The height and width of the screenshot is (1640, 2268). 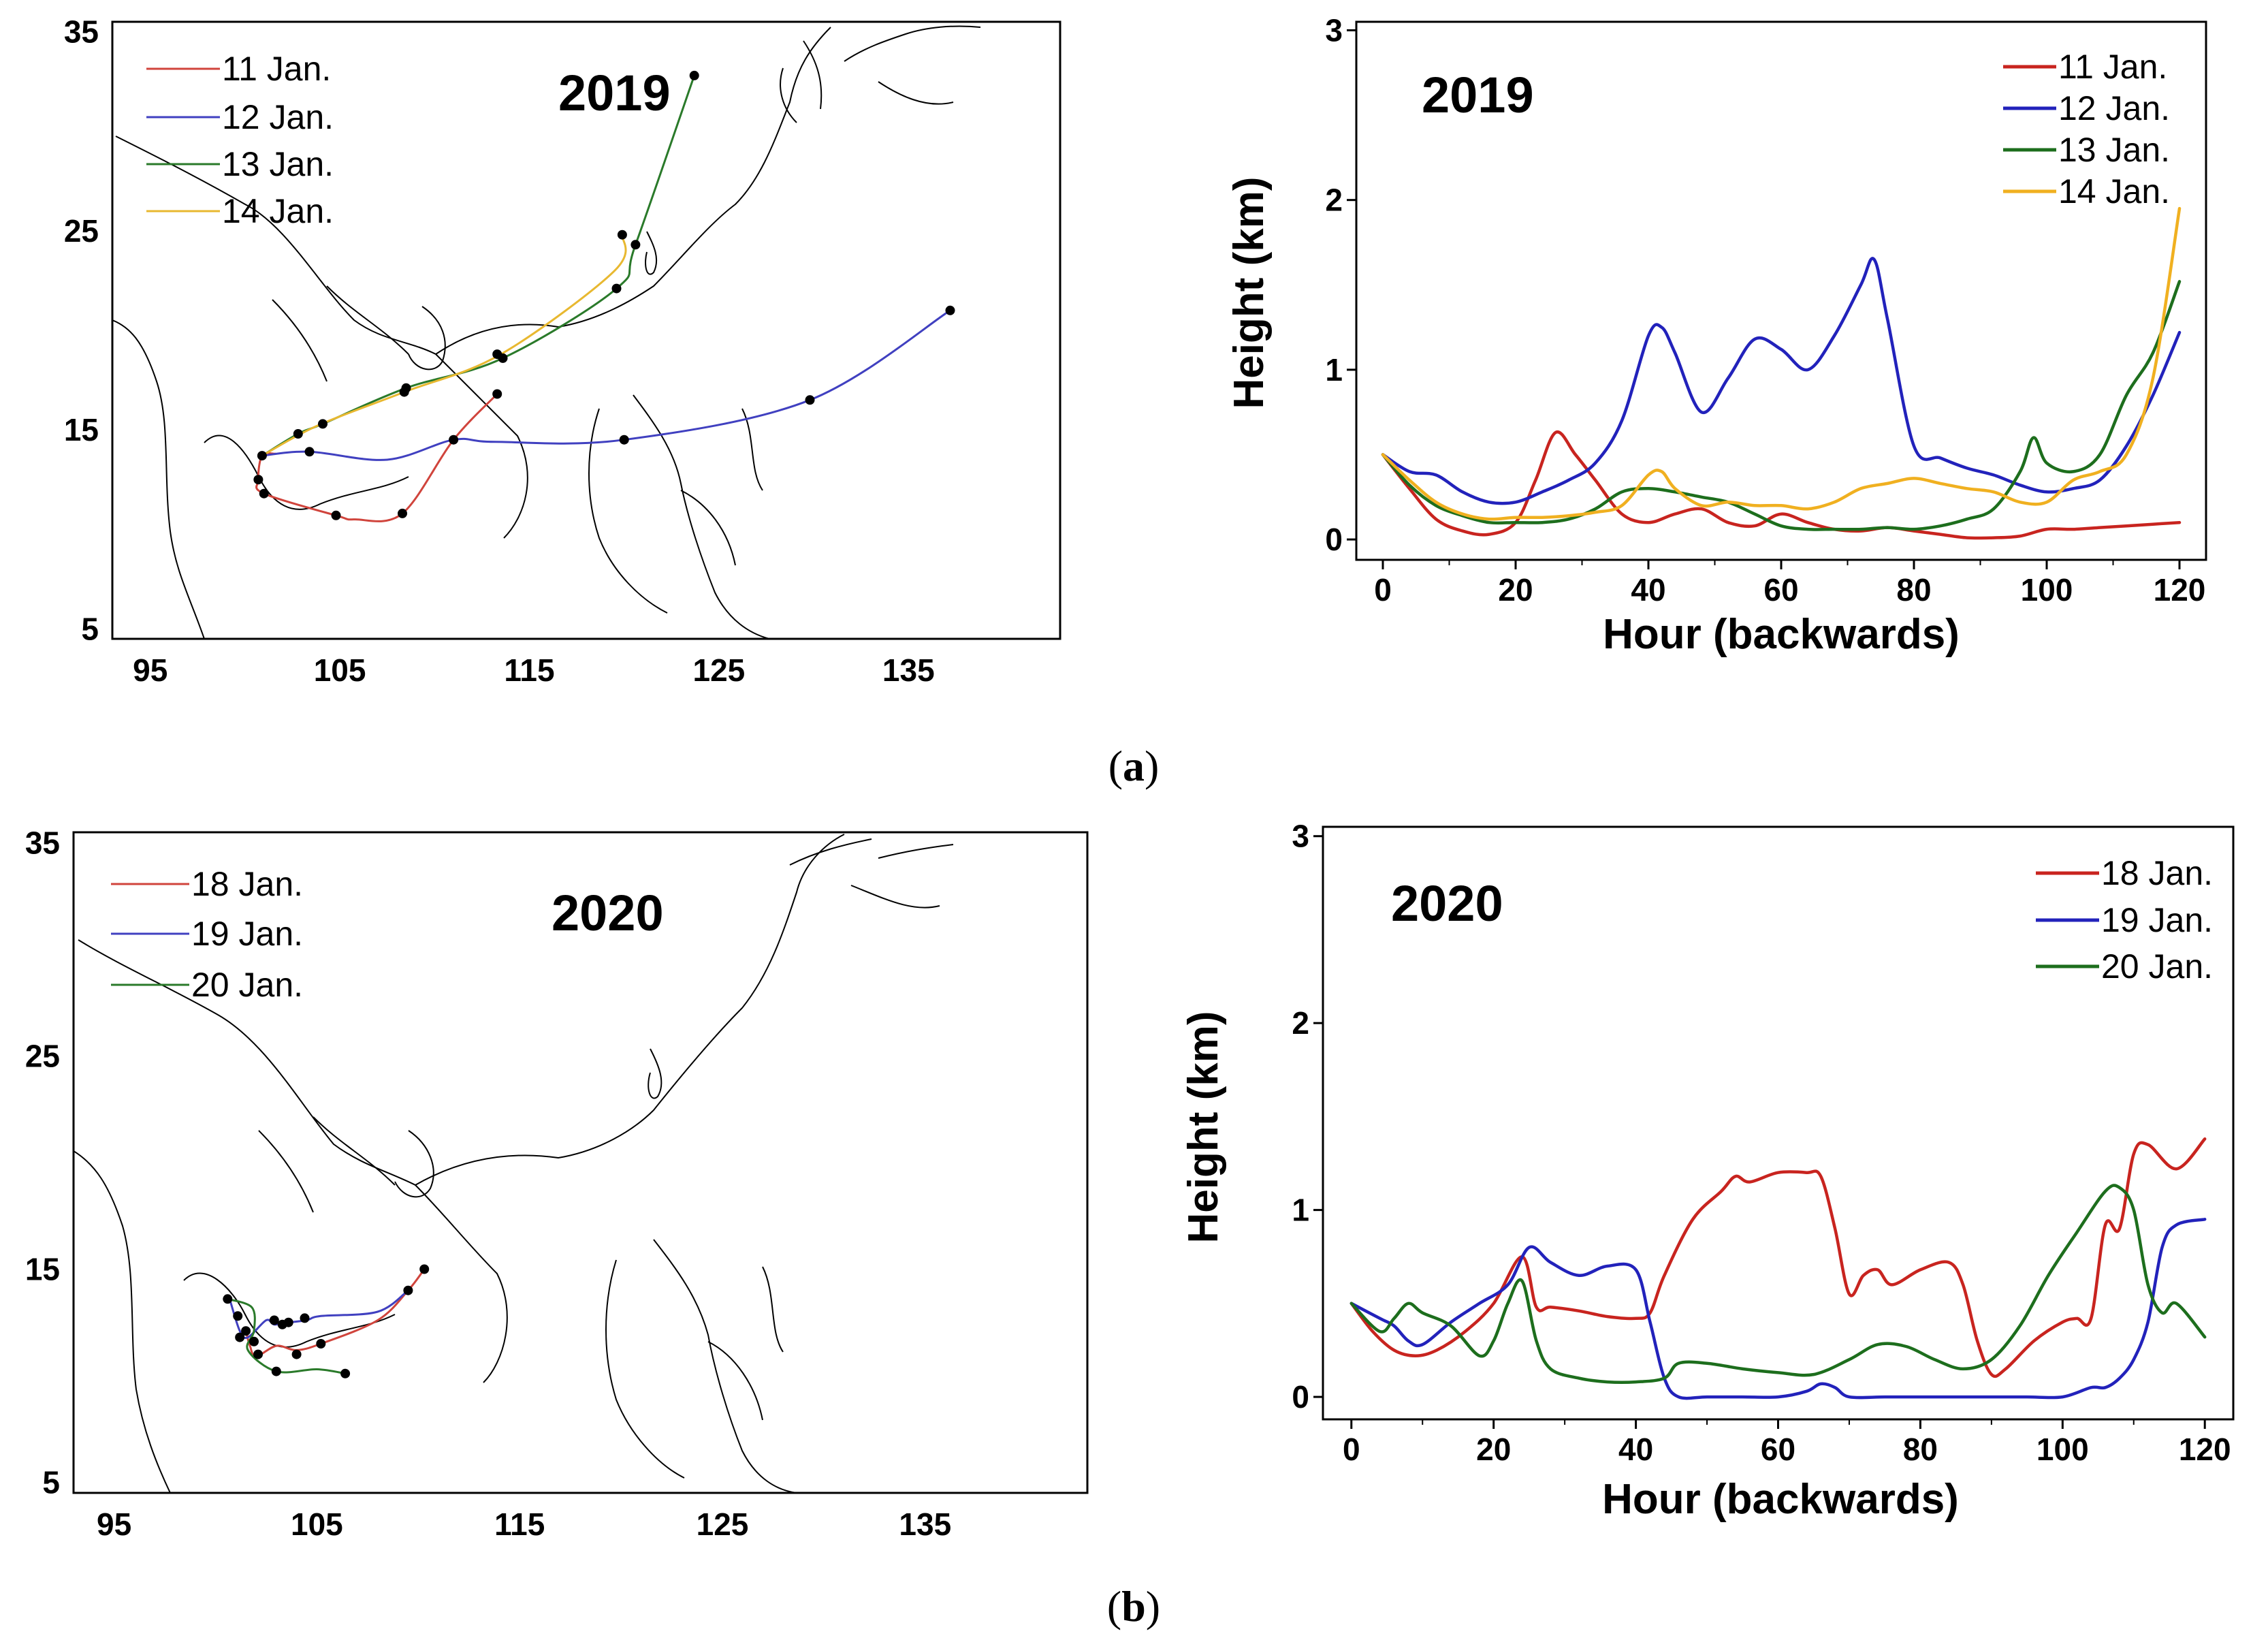 I want to click on height-2020-x-ticks: 0 20 40 60 80 100 120, so click(x=1787, y=1449).